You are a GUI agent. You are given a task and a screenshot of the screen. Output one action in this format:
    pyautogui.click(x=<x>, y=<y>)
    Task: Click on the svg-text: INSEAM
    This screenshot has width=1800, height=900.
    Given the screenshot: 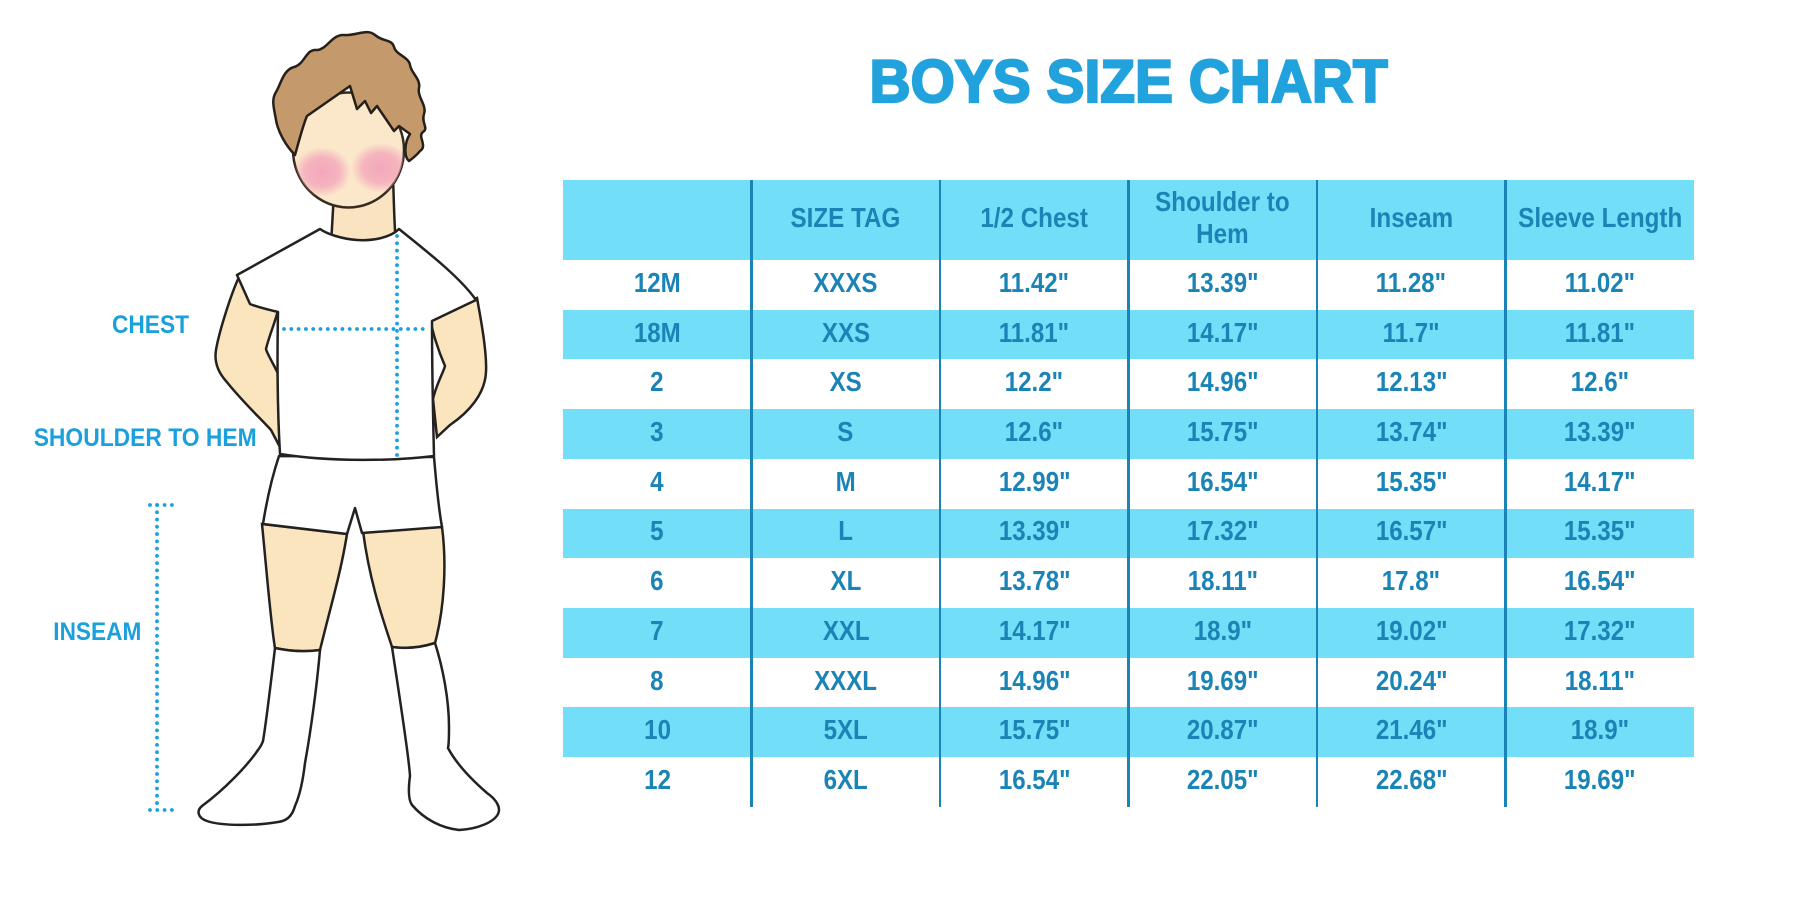 What is the action you would take?
    pyautogui.click(x=97, y=632)
    